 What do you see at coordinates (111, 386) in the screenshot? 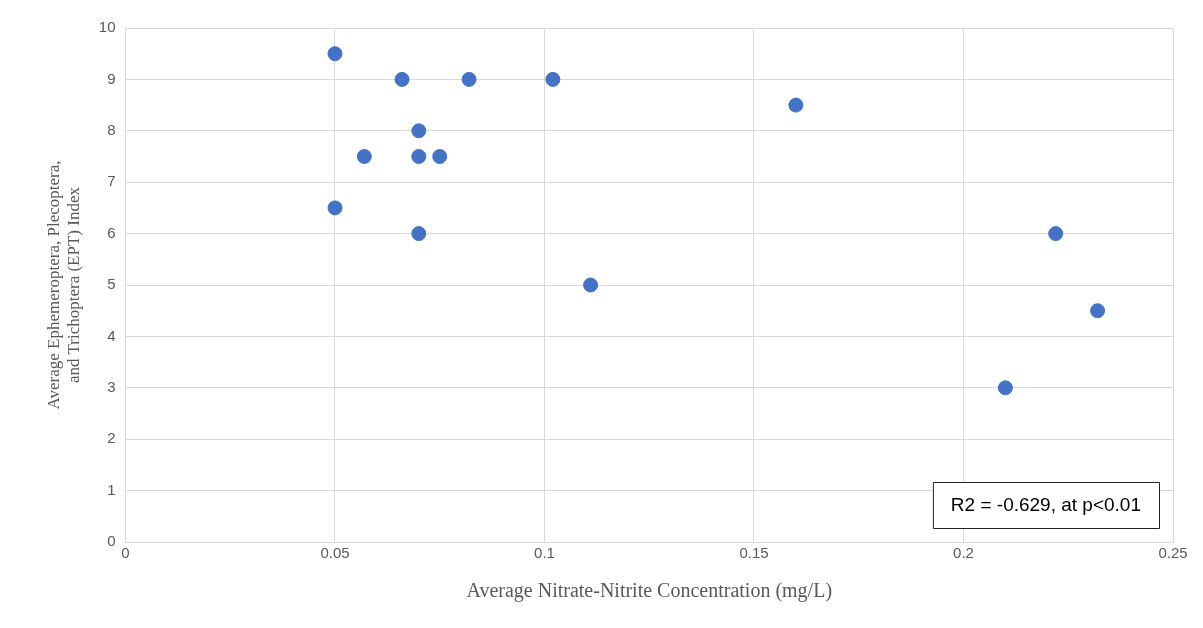
I see `y-tick-label: 3` at bounding box center [111, 386].